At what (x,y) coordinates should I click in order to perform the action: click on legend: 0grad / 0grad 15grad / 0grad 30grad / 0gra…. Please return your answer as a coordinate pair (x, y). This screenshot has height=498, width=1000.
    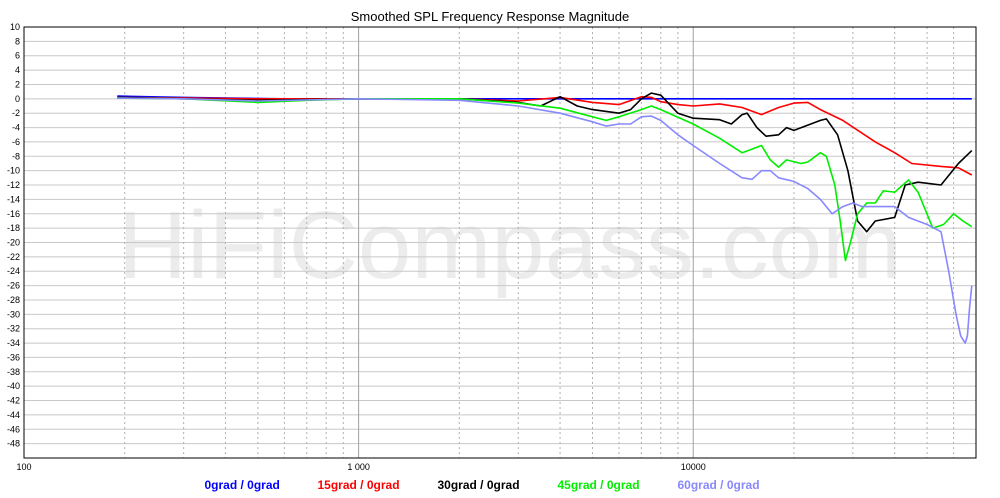
    Looking at the image, I should click on (482, 485).